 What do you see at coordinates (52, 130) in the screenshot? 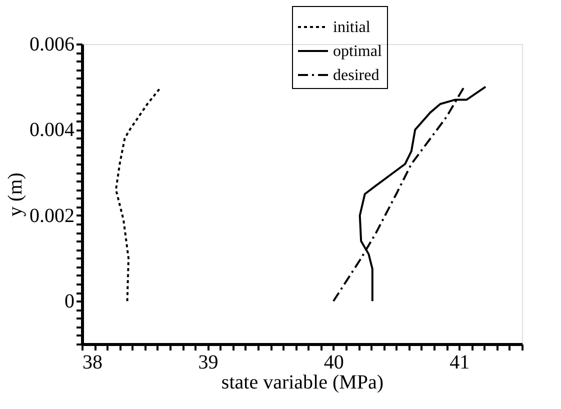
I see `y-tick-label: 0.004` at bounding box center [52, 130].